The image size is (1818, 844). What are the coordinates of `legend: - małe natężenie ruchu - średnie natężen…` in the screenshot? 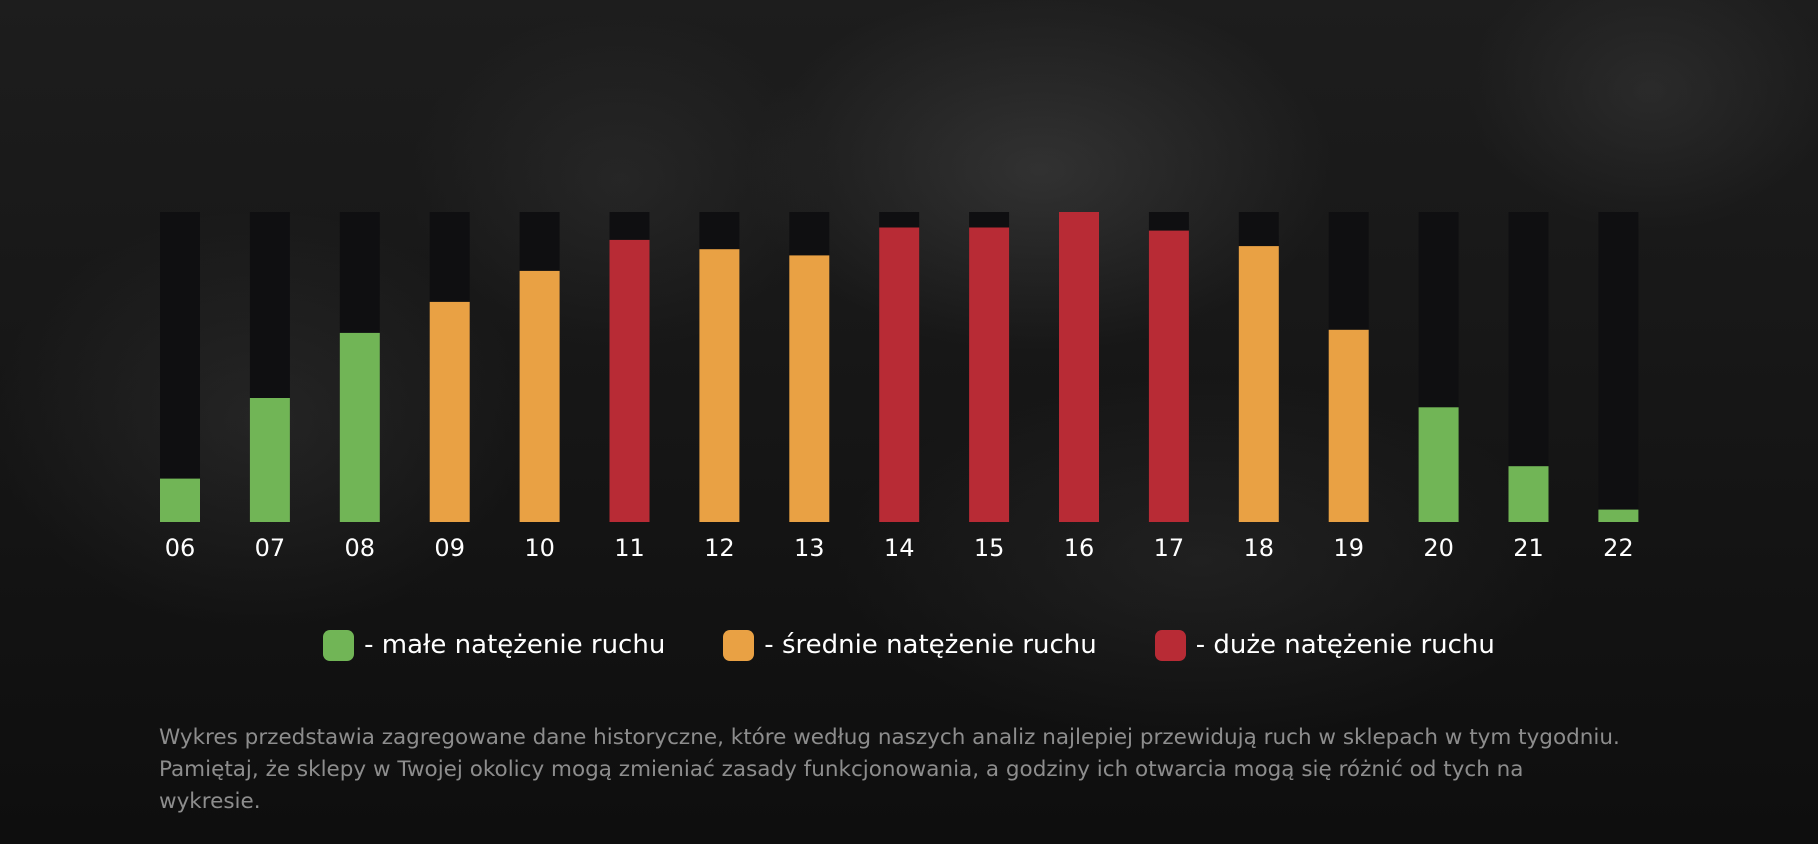 It's located at (909, 645).